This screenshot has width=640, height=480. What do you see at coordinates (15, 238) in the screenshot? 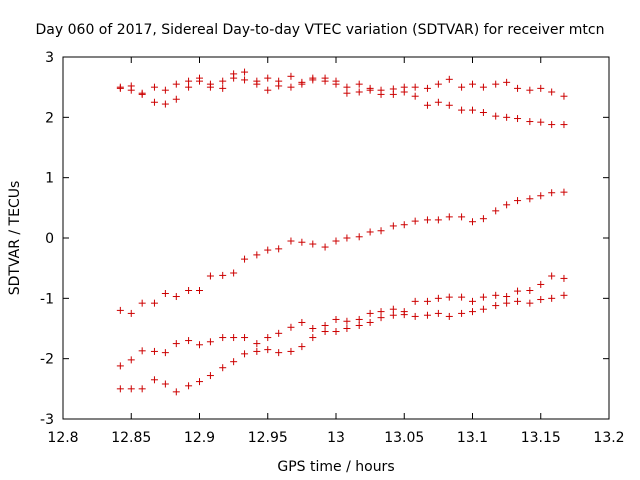
I see `y-axis-title: SDTVAR / TECUs` at bounding box center [15, 238].